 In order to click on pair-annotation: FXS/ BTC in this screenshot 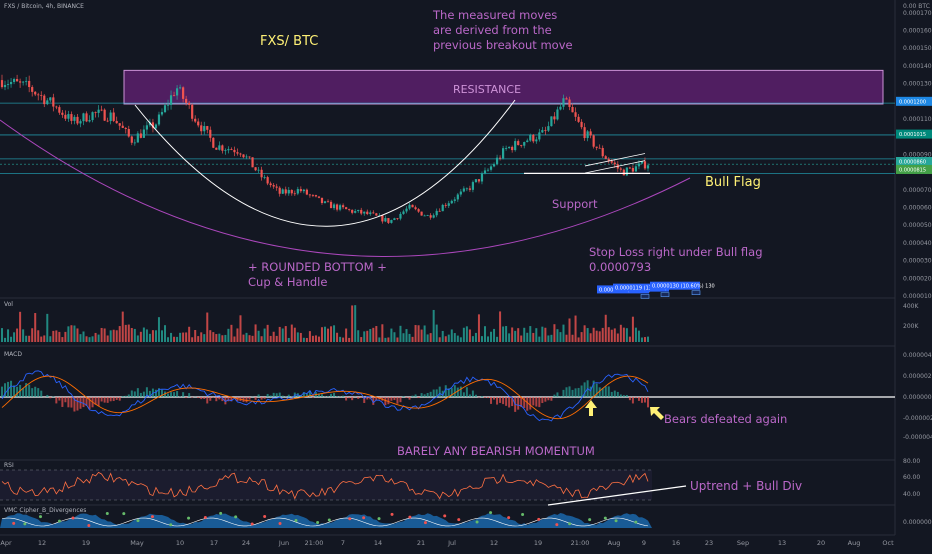, I will do `click(289, 41)`.